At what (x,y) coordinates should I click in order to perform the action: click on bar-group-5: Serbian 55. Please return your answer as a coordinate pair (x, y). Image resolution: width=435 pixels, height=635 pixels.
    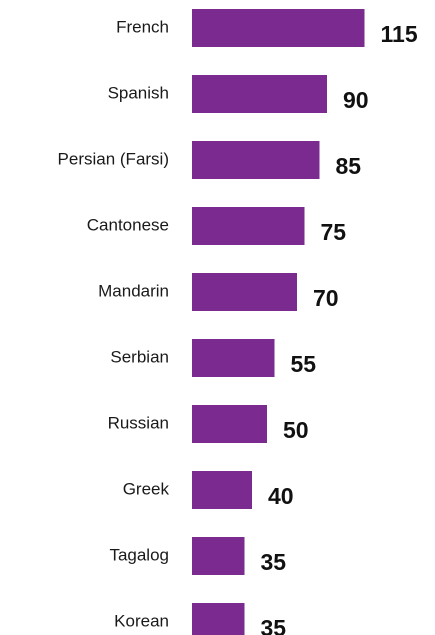
    Looking at the image, I should click on (213, 358).